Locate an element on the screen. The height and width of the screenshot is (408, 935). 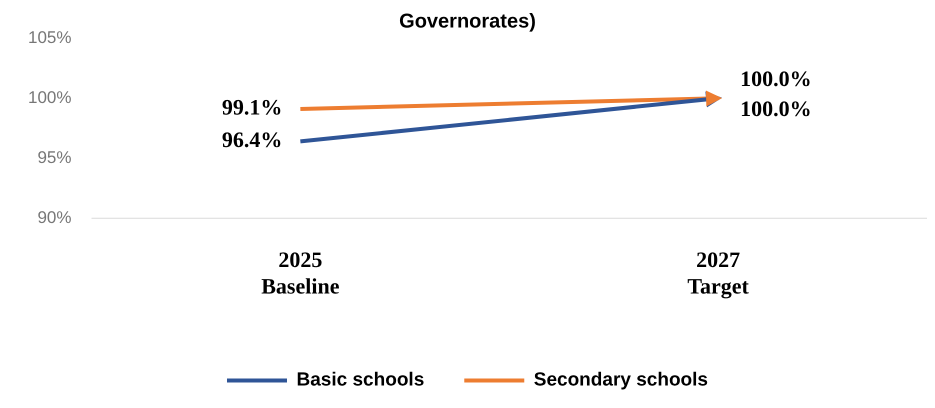
y-tick-label: 95% is located at coordinates (54, 157).